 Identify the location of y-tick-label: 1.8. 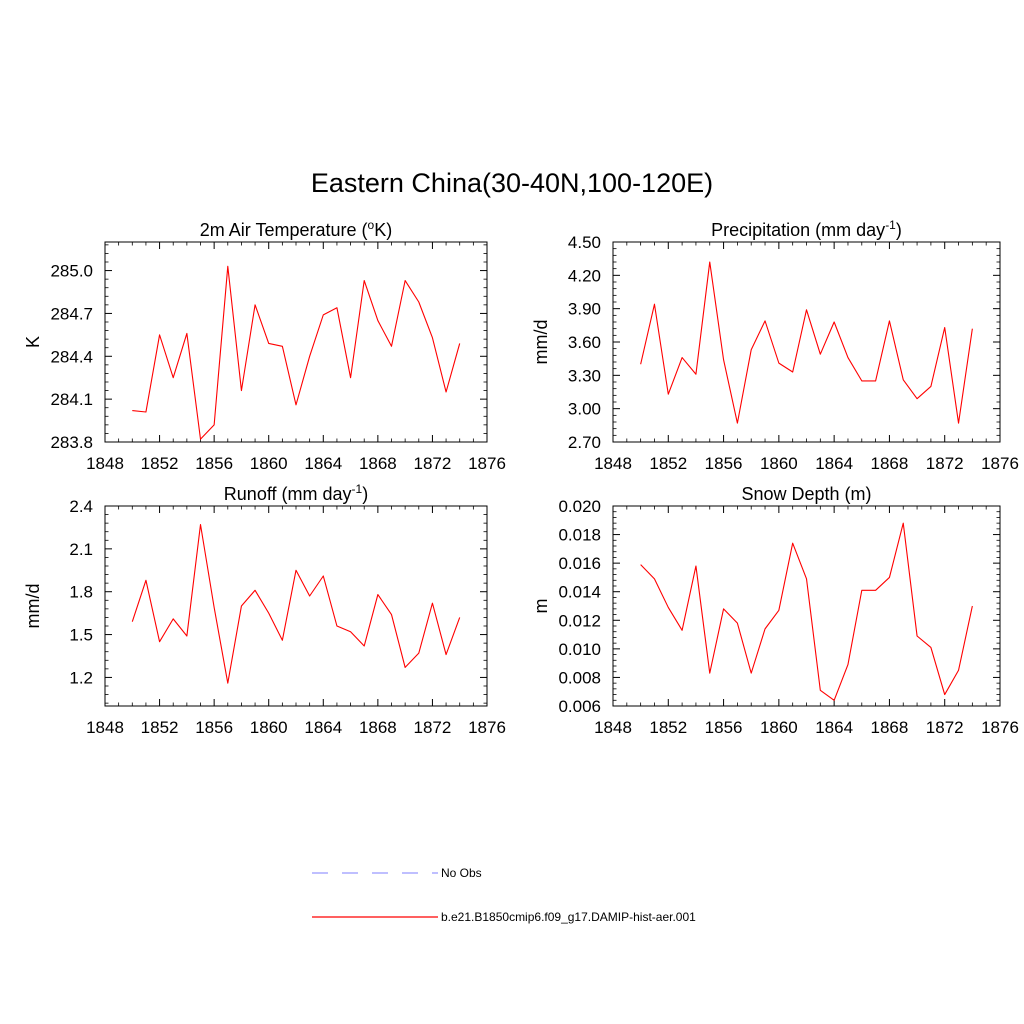
(81, 592).